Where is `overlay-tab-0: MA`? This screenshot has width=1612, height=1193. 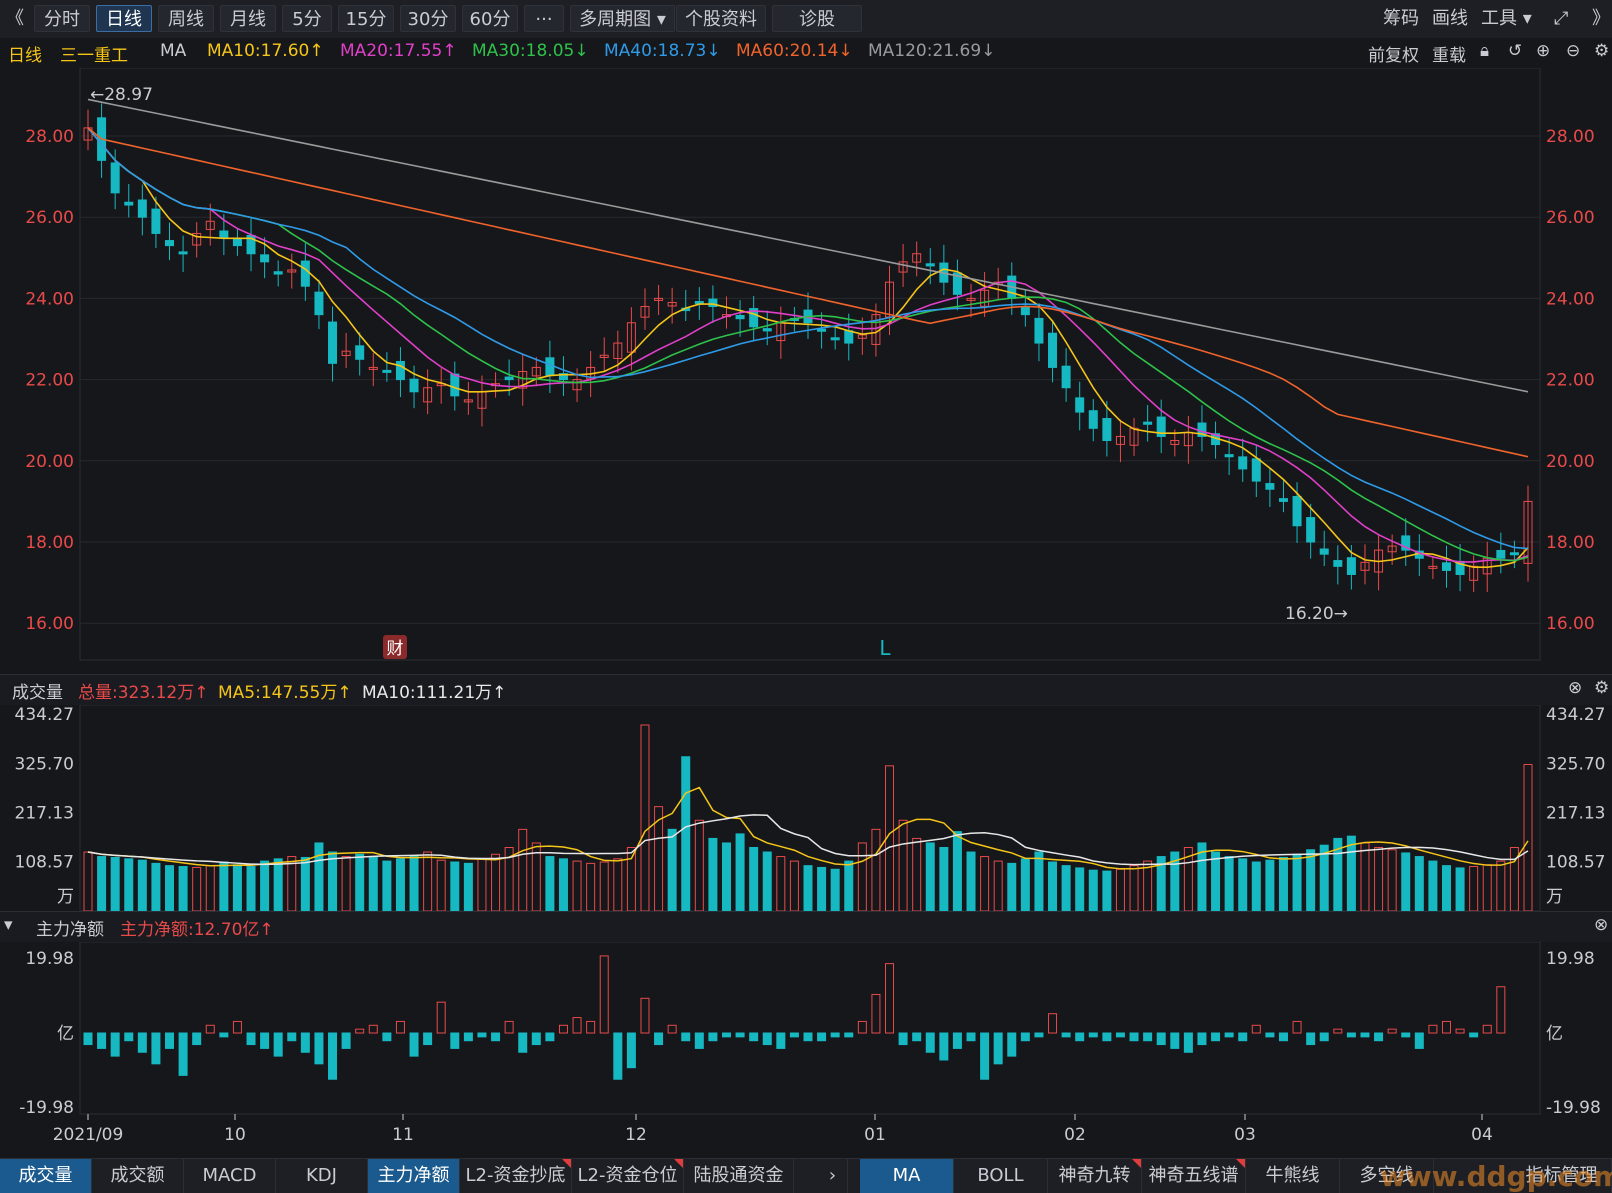
overlay-tab-0: MA is located at coordinates (907, 1176).